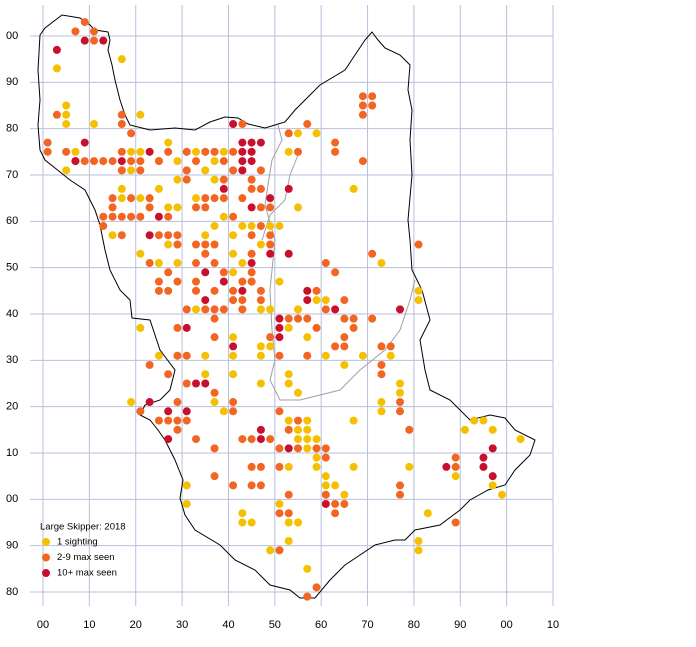 This screenshot has height=647, width=696. What do you see at coordinates (12, 314) in the screenshot?
I see `y-tick-label: 40` at bounding box center [12, 314].